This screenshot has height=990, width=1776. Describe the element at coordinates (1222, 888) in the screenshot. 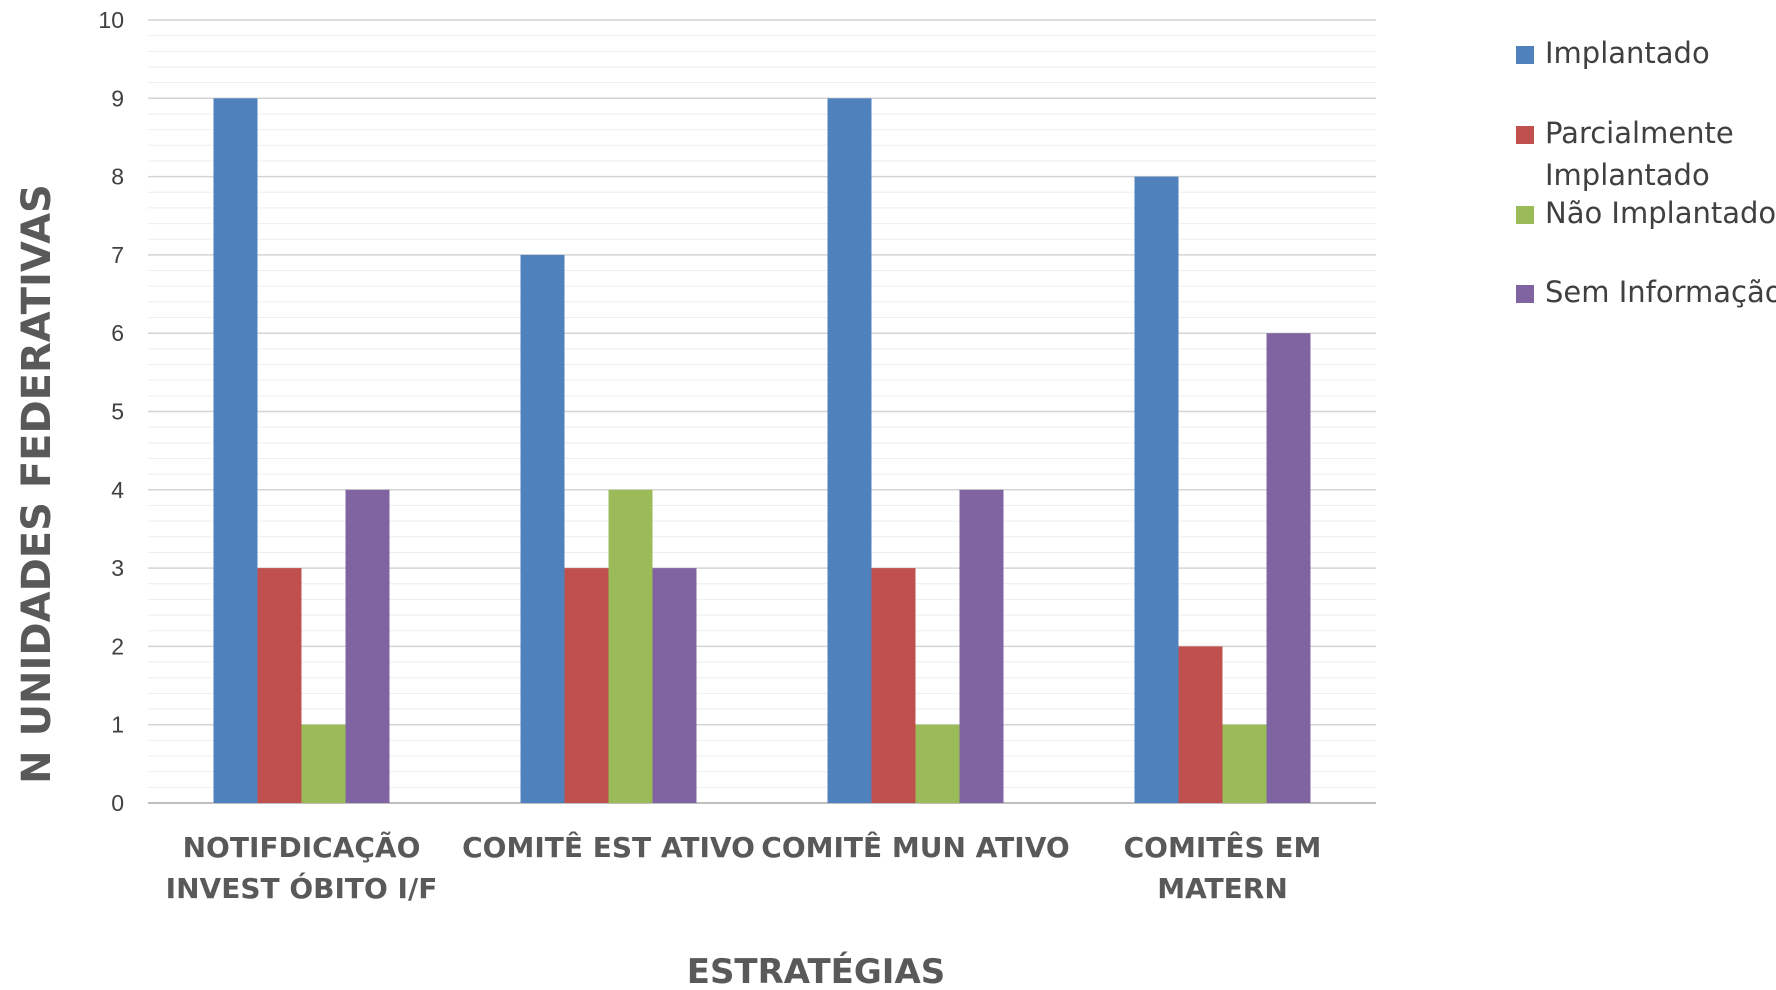

I see `x-category-label: MATERN` at that location.